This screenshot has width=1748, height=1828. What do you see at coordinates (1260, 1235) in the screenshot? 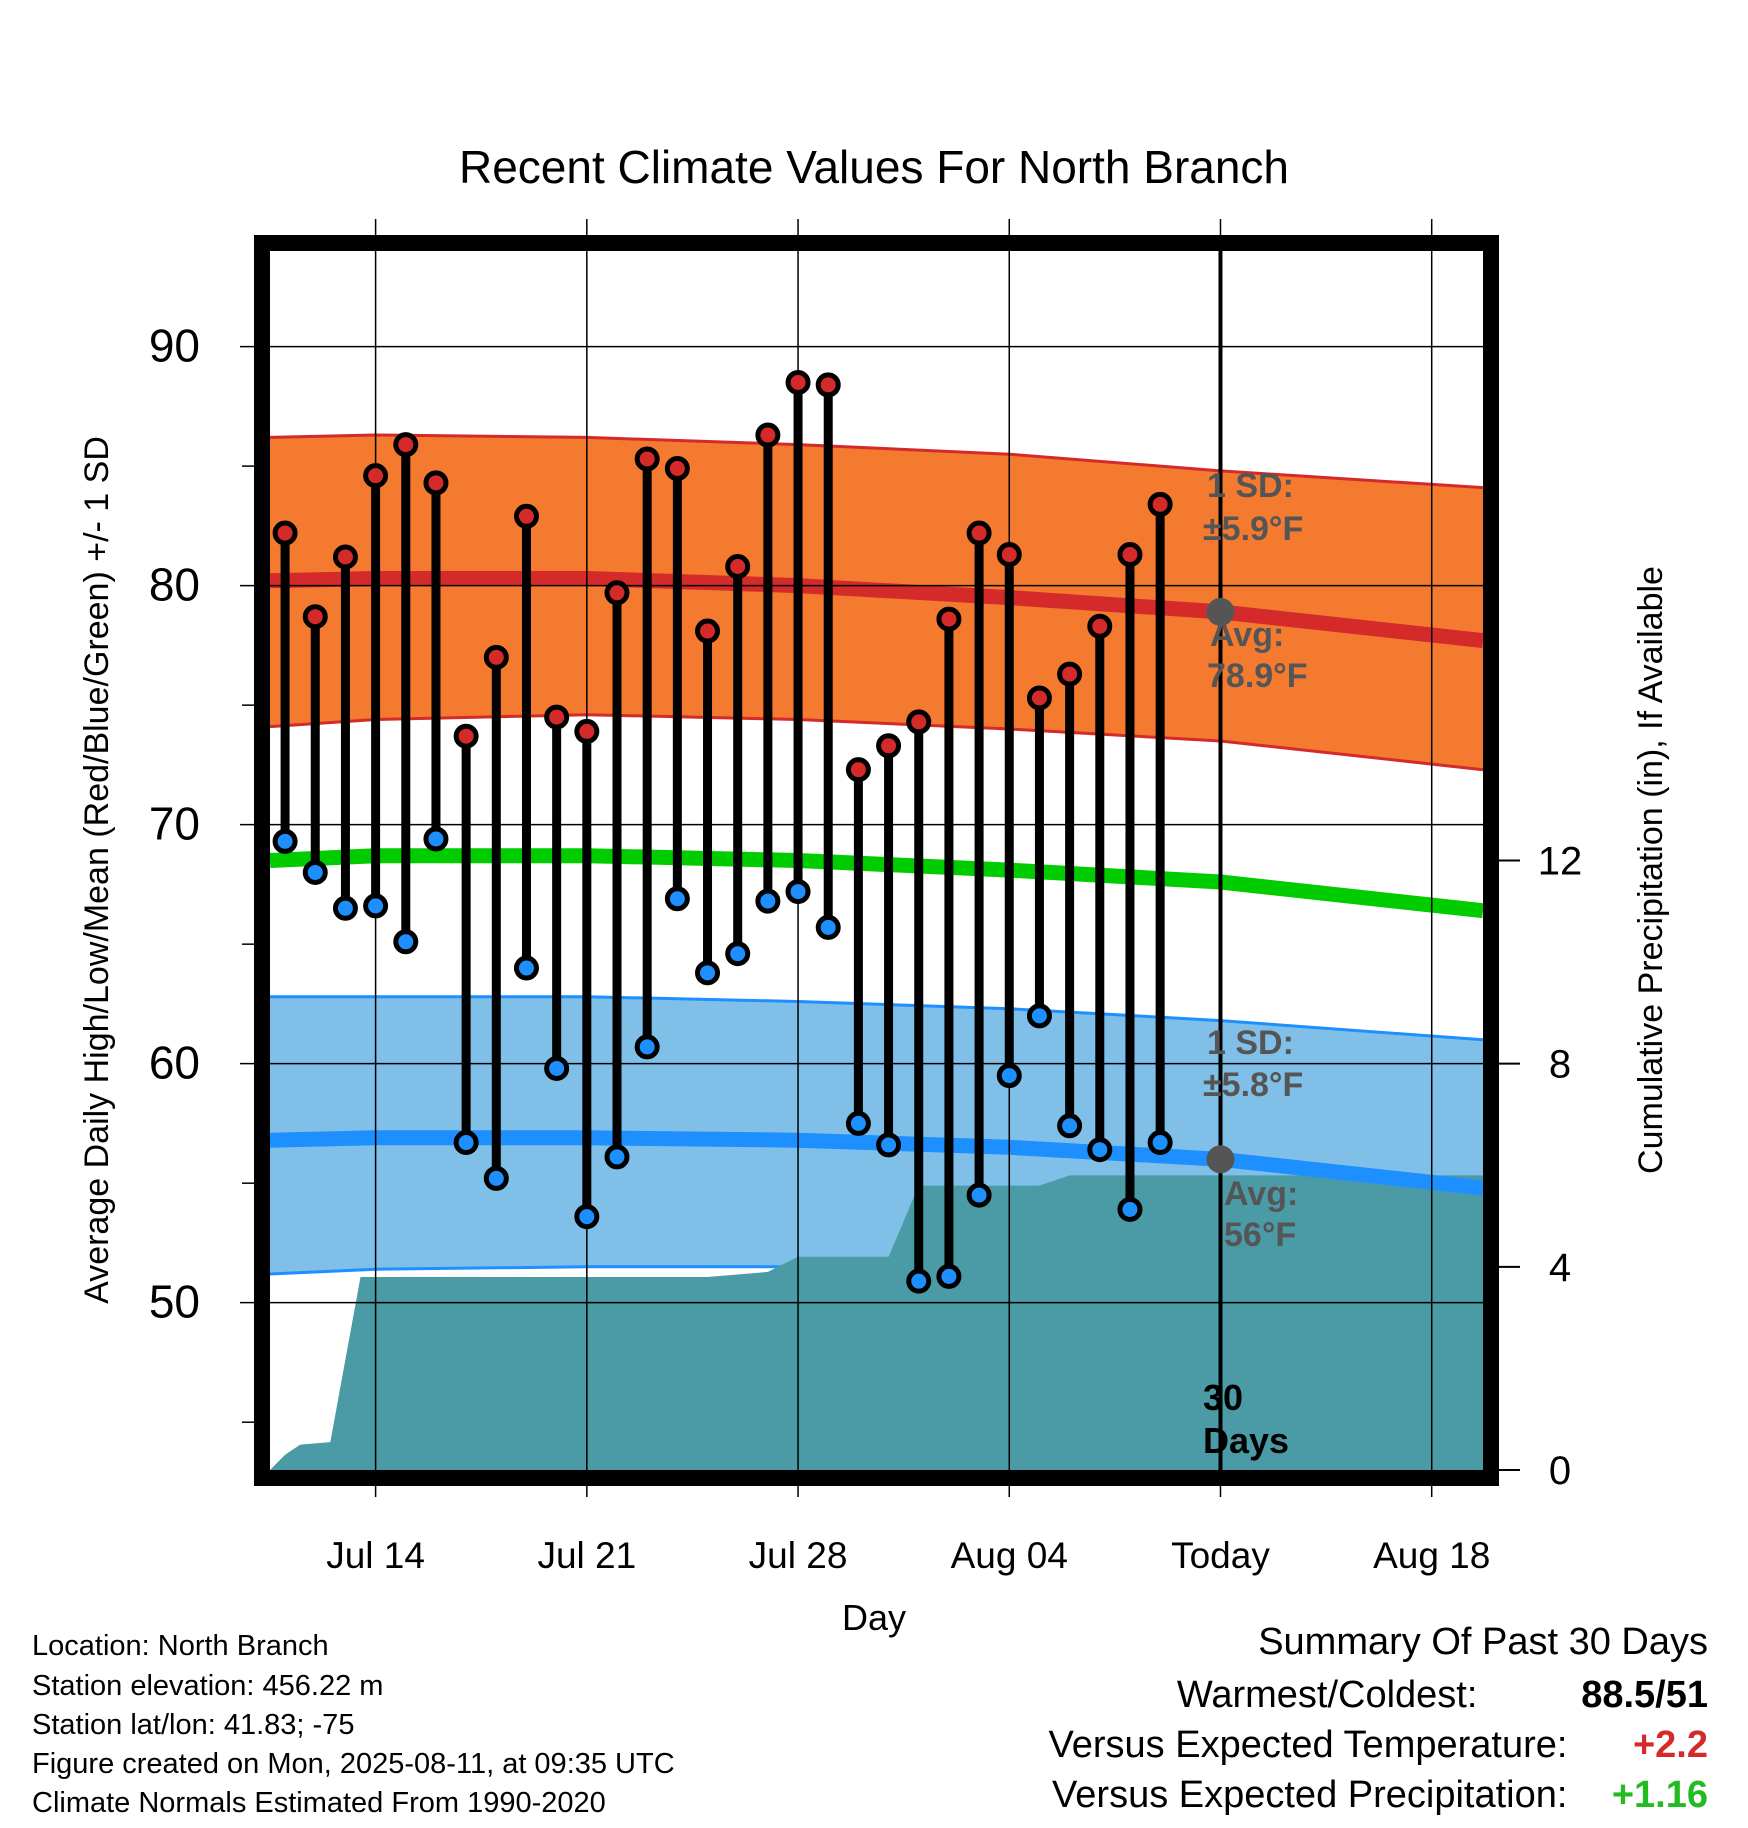
I see `low-avg-value-annotation: 56°F` at bounding box center [1260, 1235].